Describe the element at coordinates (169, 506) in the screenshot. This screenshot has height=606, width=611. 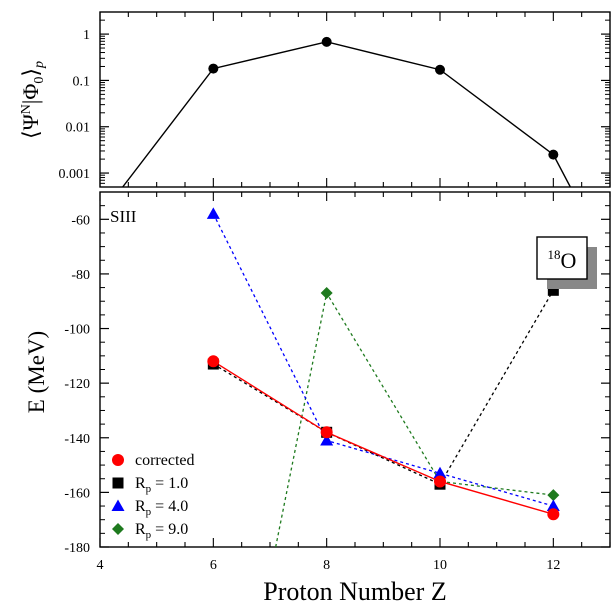
I see `legend-label-rest: = 4.0` at that location.